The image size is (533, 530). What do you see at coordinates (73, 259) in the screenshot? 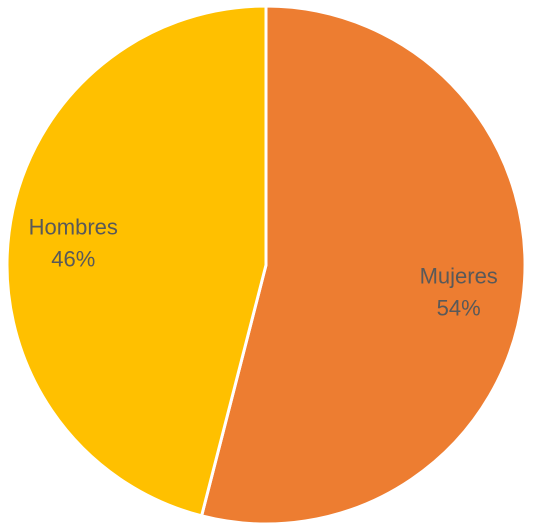
I see `slice-value-hombres: 46%` at bounding box center [73, 259].